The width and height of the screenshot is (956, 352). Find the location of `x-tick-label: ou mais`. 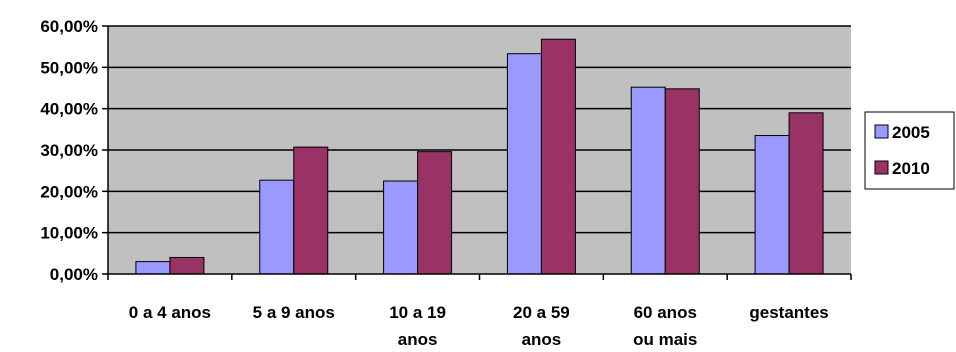

x-tick-label: ou mais is located at coordinates (665, 339).